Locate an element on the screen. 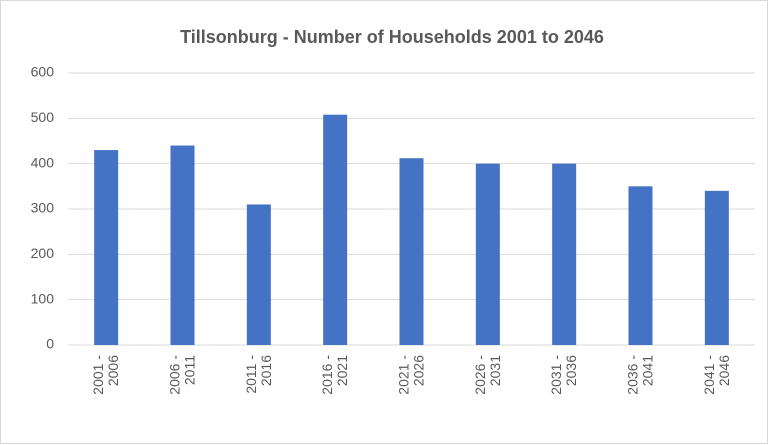 The width and height of the screenshot is (769, 445). y-tick-label: 400 is located at coordinates (43, 162).